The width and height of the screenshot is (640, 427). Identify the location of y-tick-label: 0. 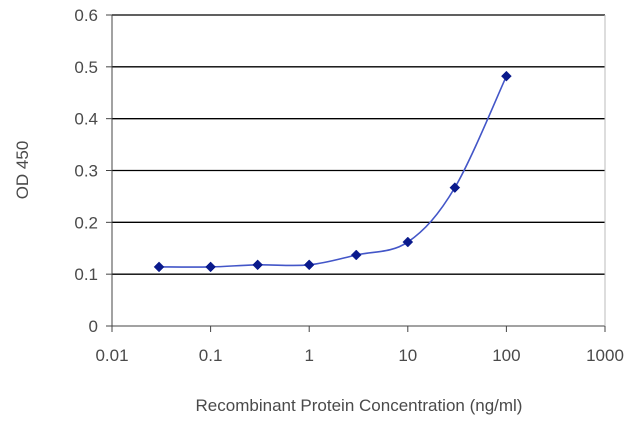
(93, 326).